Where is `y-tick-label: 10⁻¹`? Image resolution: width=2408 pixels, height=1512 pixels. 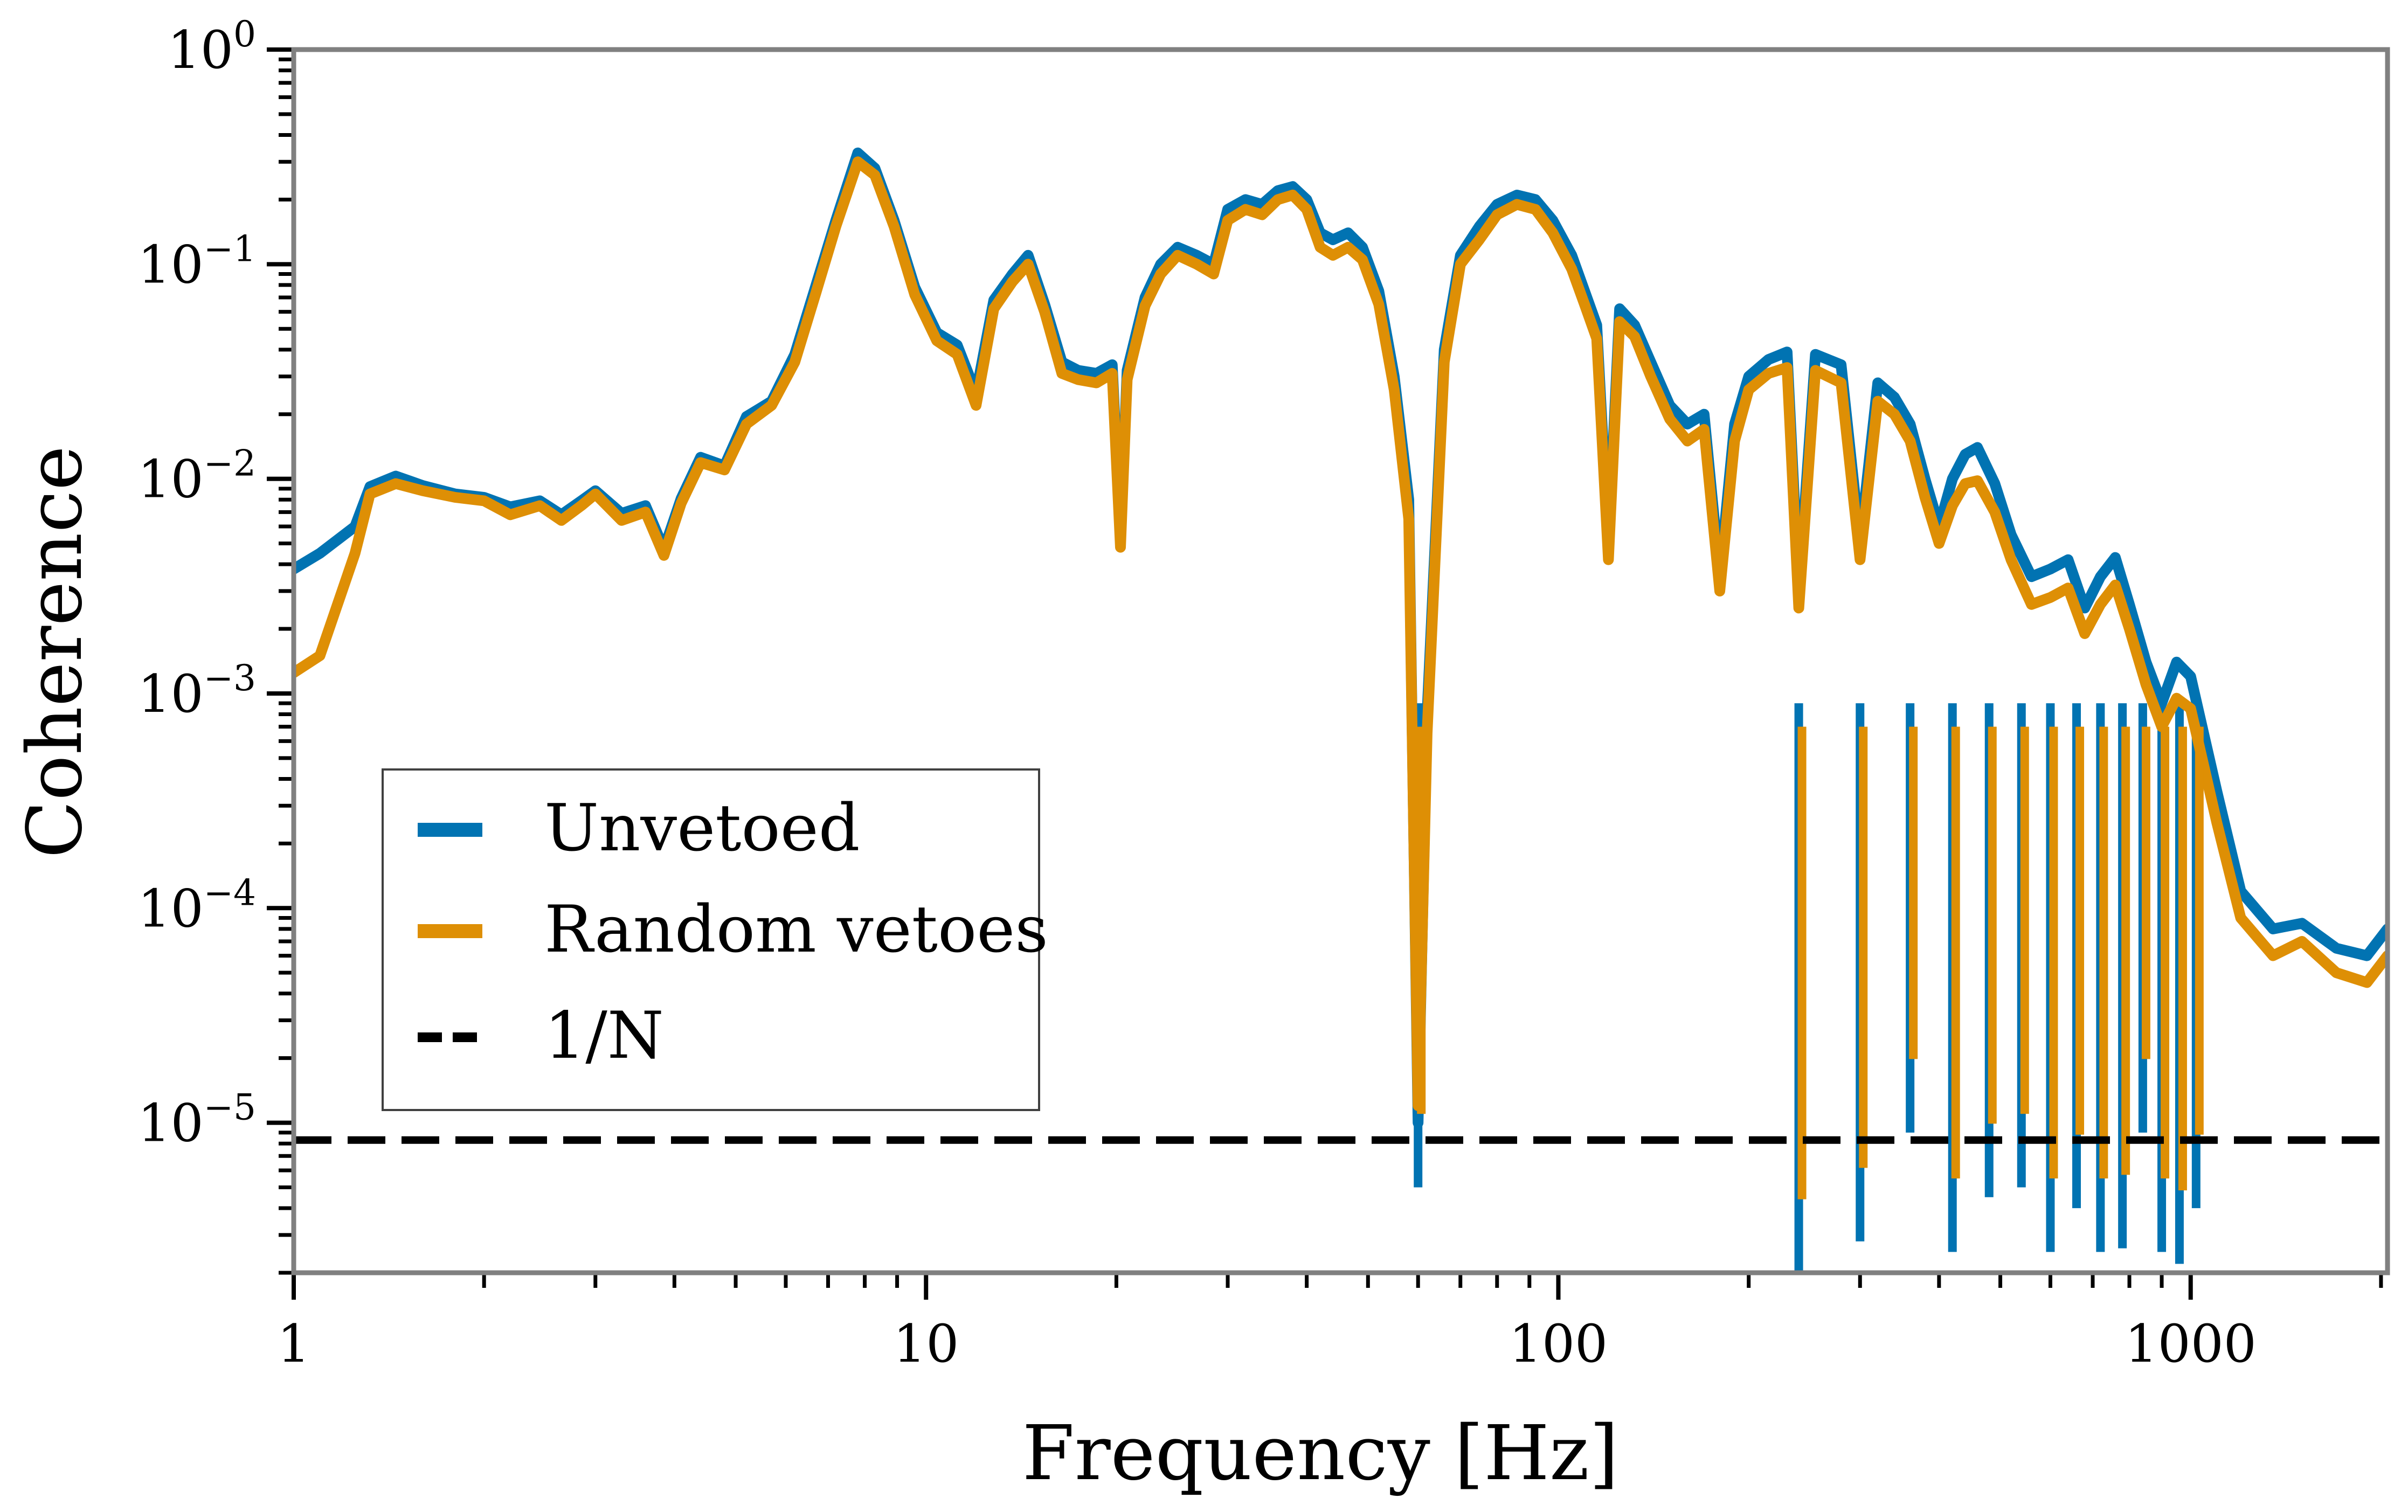 y-tick-label: 10⁻¹ is located at coordinates (197, 261).